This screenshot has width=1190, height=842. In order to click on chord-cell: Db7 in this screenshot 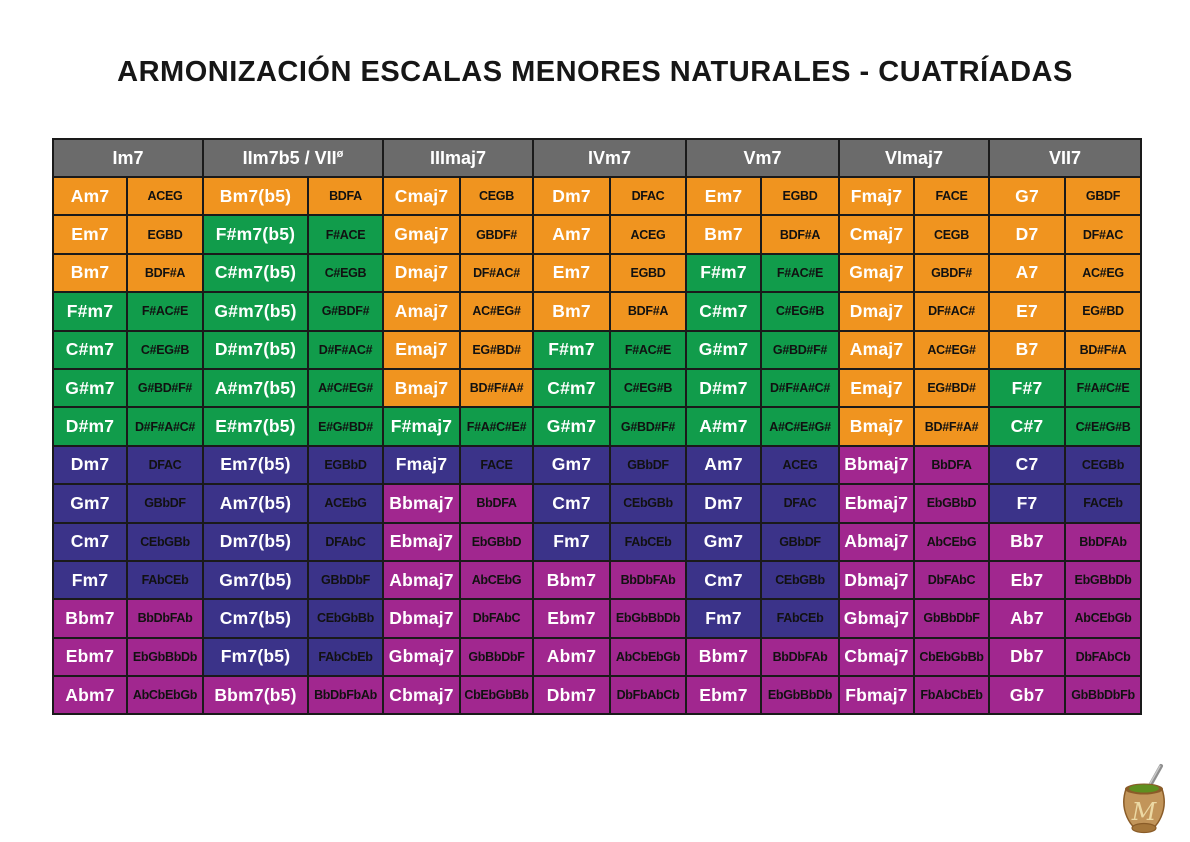, I will do `click(1027, 657)`.